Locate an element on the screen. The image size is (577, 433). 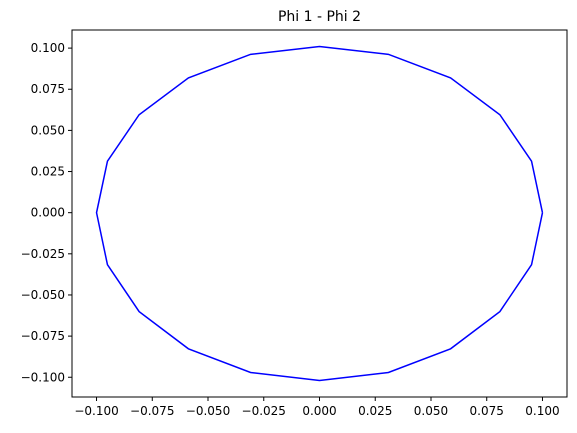
y-tick-label: −0.050 is located at coordinates (43, 295).